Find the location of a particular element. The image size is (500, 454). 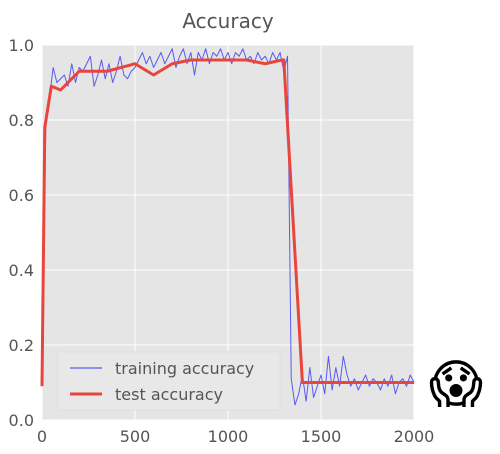

screaming-face-icon: 😱 is located at coordinates (456, 385).